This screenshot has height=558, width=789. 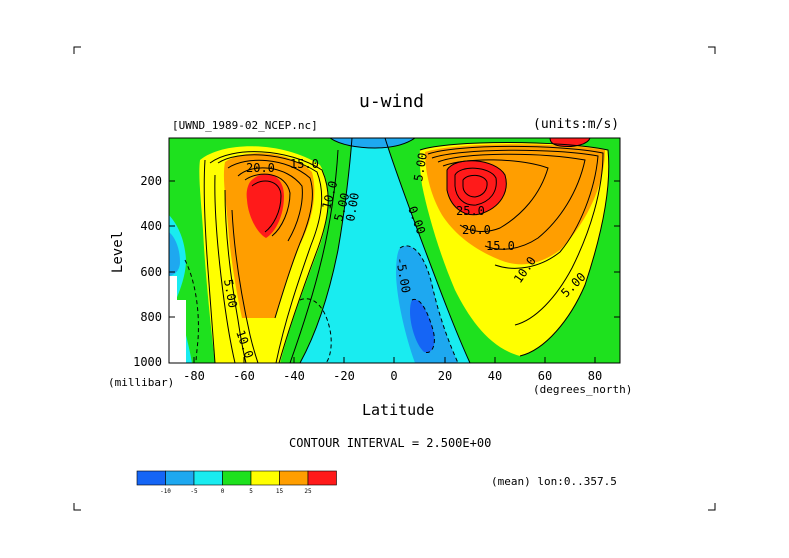 What do you see at coordinates (403, 275) in the screenshot?
I see `contour-label: -5.00` at bounding box center [403, 275].